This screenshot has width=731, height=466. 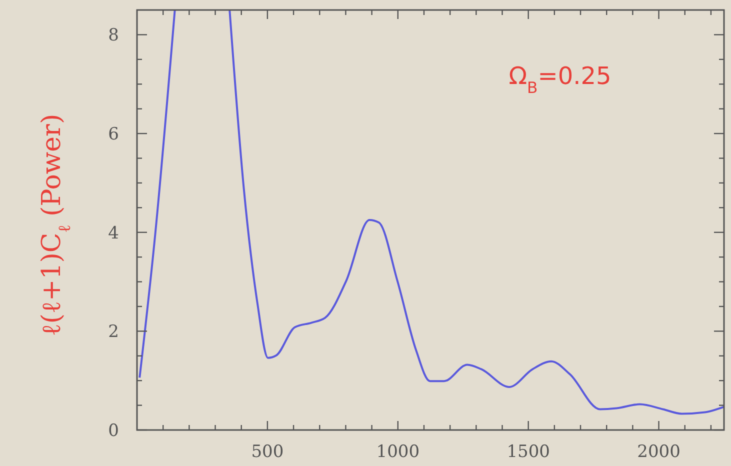 I want to click on y-tick-label: 0, so click(x=113, y=431).